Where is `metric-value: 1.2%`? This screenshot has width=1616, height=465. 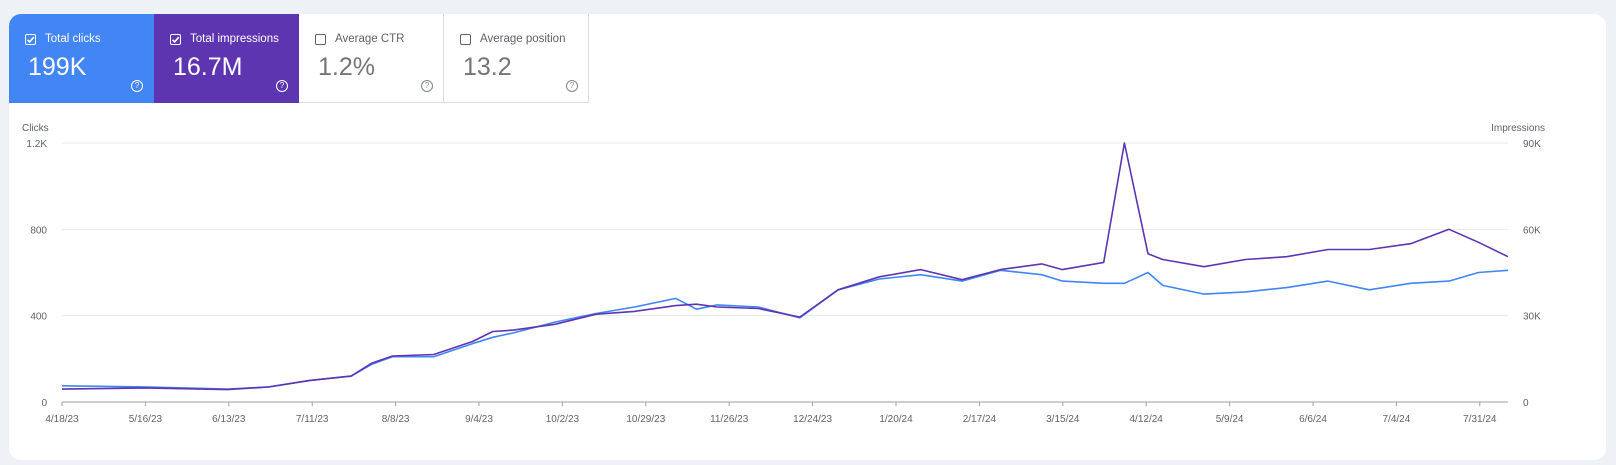 metric-value: 1.2% is located at coordinates (346, 67).